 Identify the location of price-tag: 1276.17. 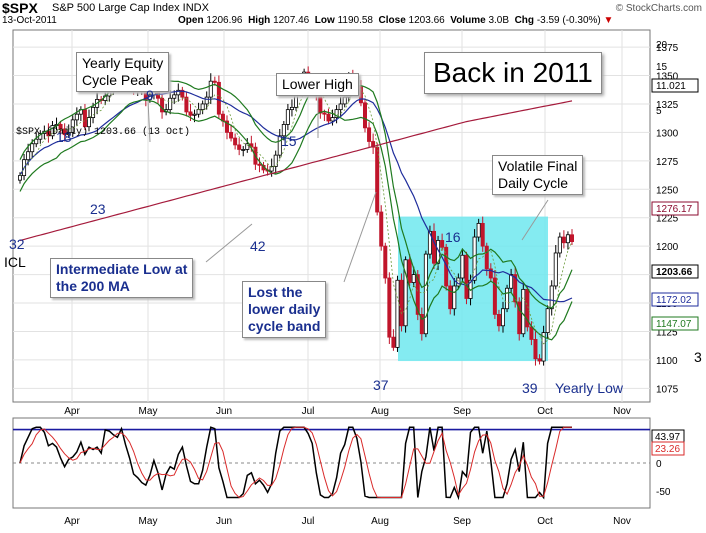
(674, 209).